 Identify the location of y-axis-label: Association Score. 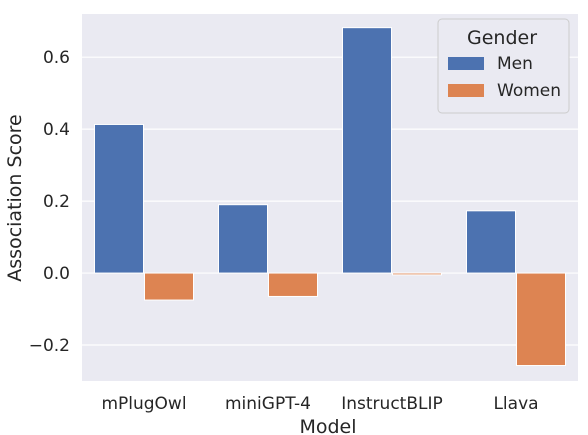
(15, 197).